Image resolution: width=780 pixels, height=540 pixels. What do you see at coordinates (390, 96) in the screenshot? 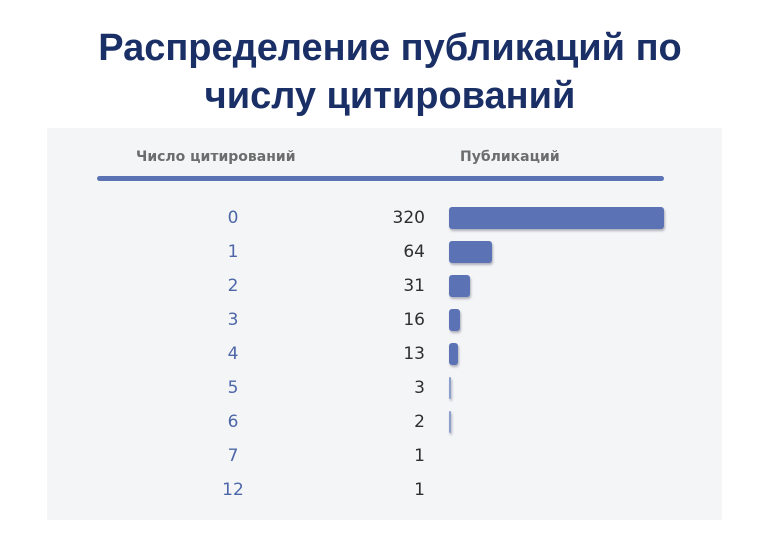
I see `slide-title-line-2: числу цитирований` at bounding box center [390, 96].